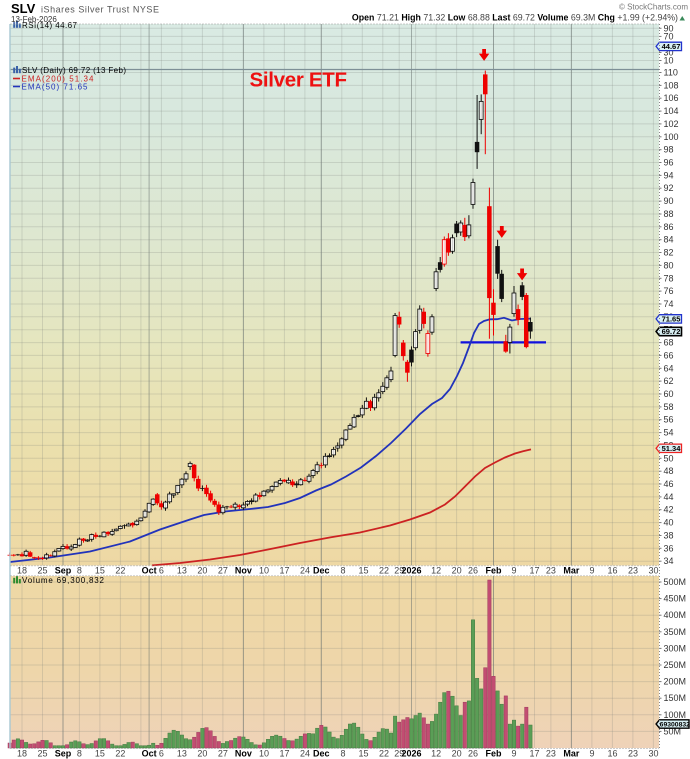  I want to click on svg-text: 2026, so click(411, 754).